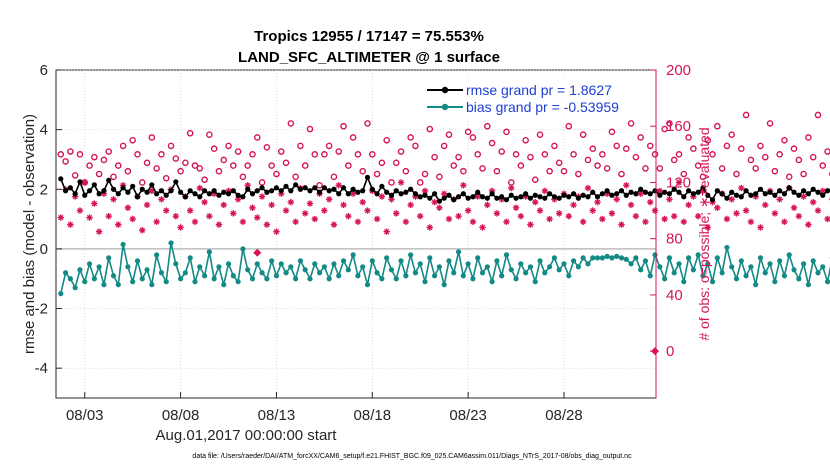 Image resolution: width=830 pixels, height=475 pixels. What do you see at coordinates (564, 415) in the screenshot?
I see `x-tick-label: 08/28` at bounding box center [564, 415].